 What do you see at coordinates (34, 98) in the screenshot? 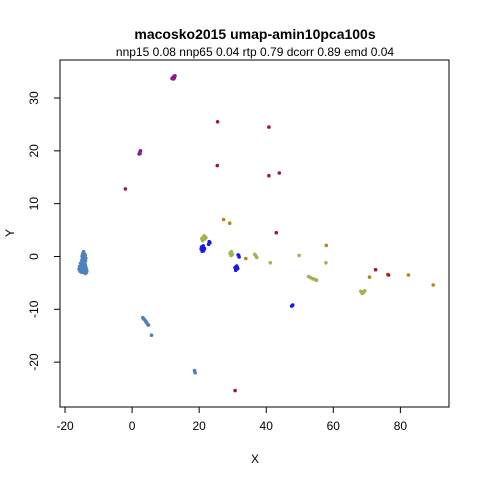
I see `y-tick-label: 30` at bounding box center [34, 98].